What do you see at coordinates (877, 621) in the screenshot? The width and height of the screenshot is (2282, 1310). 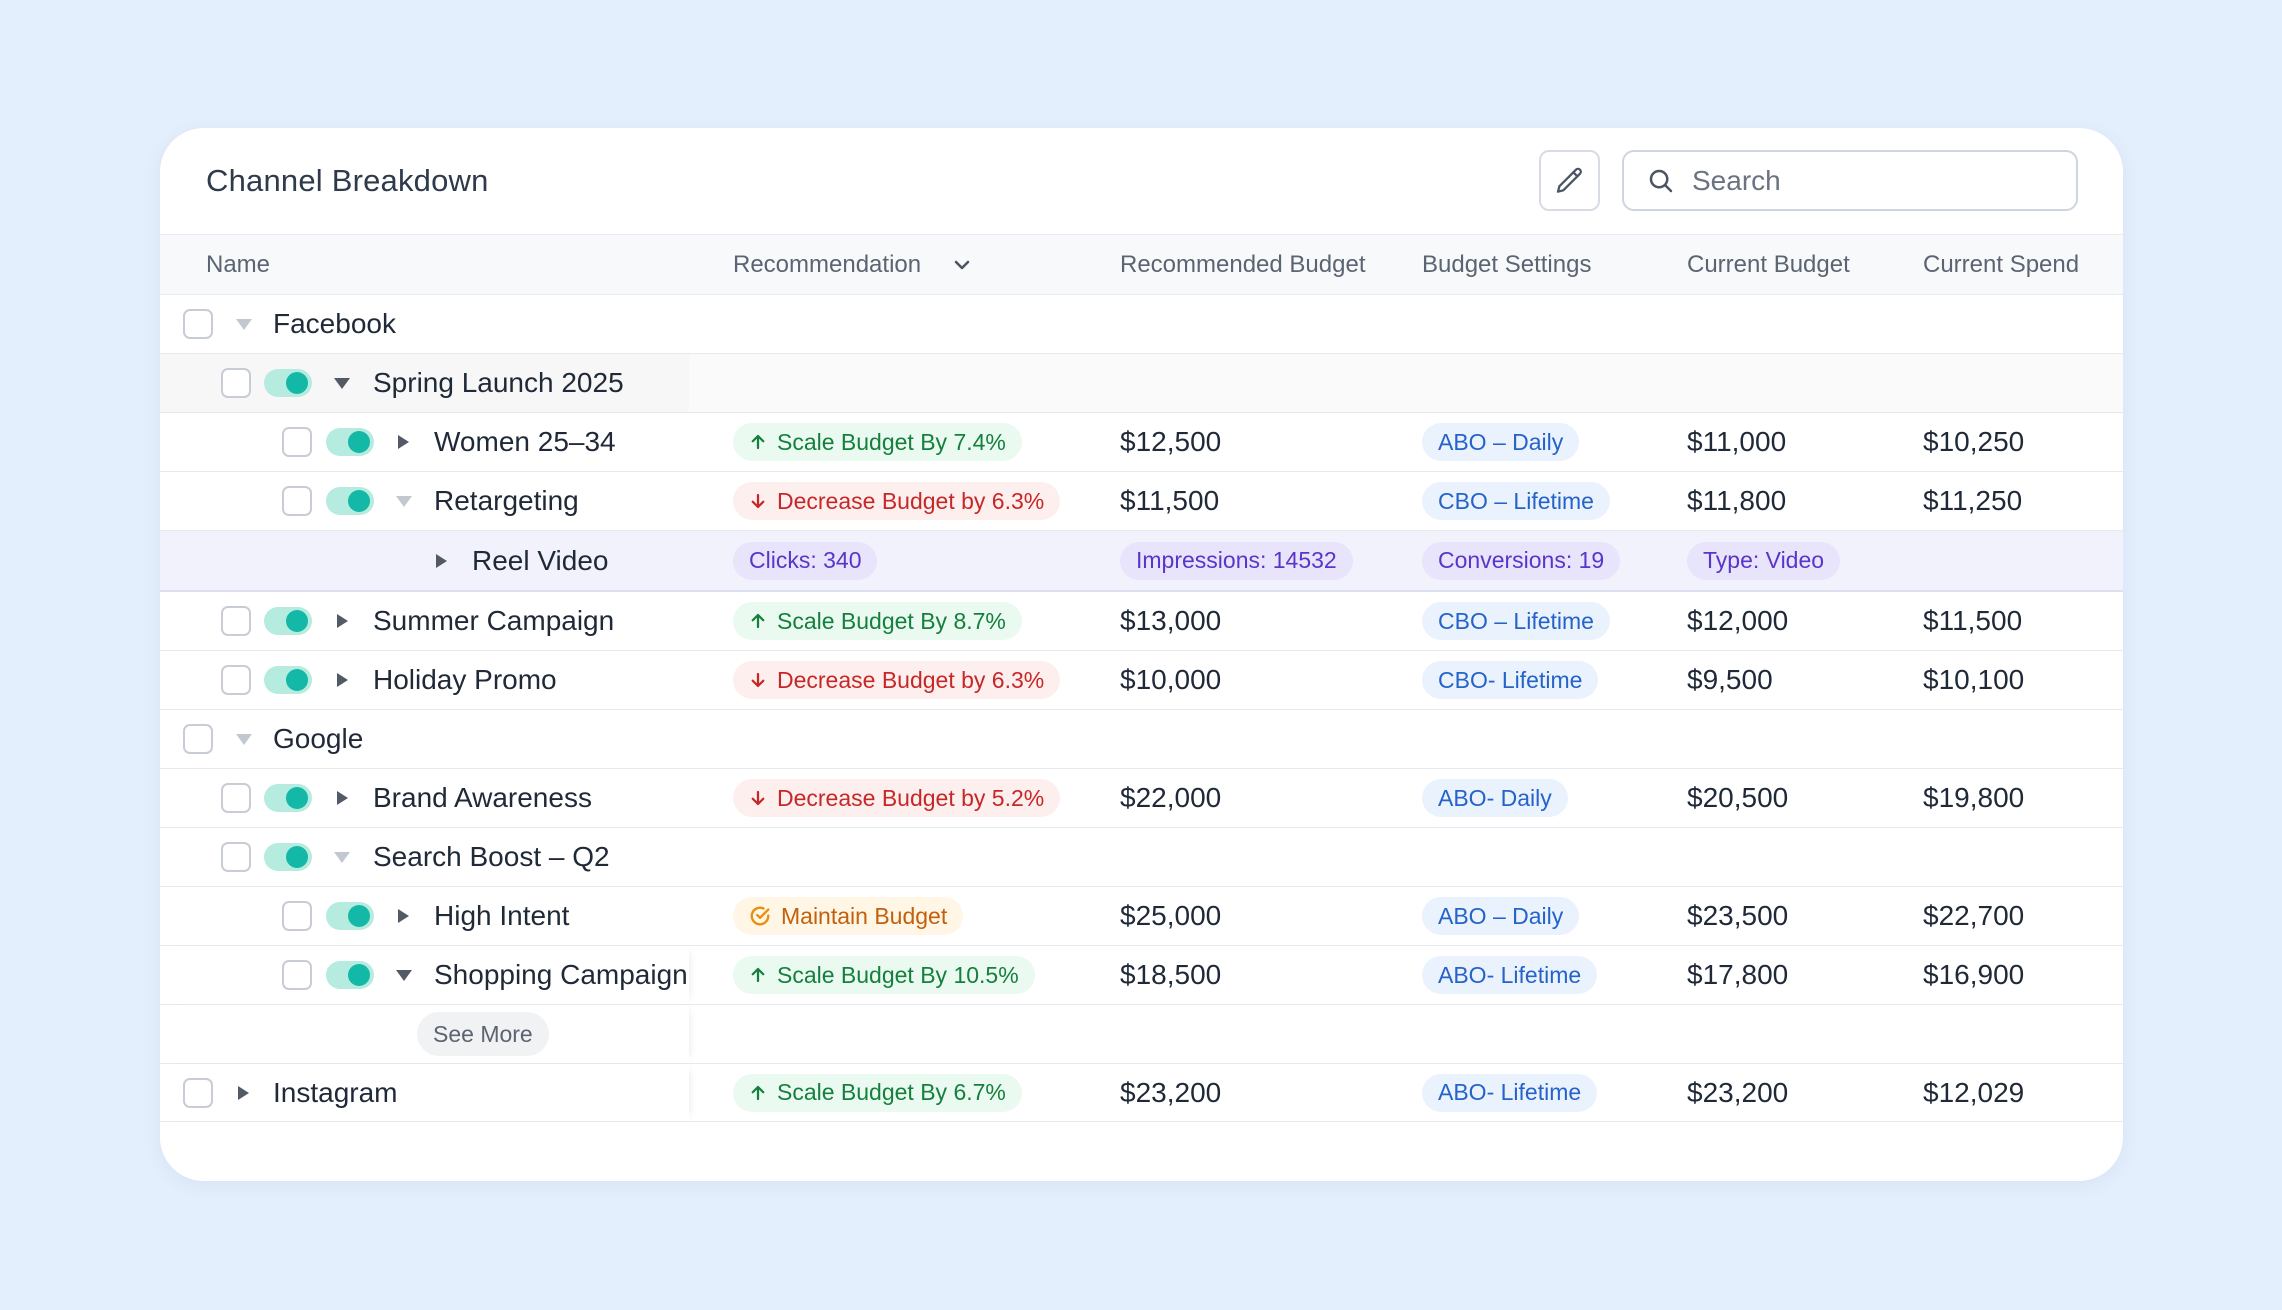 I see `recommendation-badge: Scale Budget By 8.7%` at bounding box center [877, 621].